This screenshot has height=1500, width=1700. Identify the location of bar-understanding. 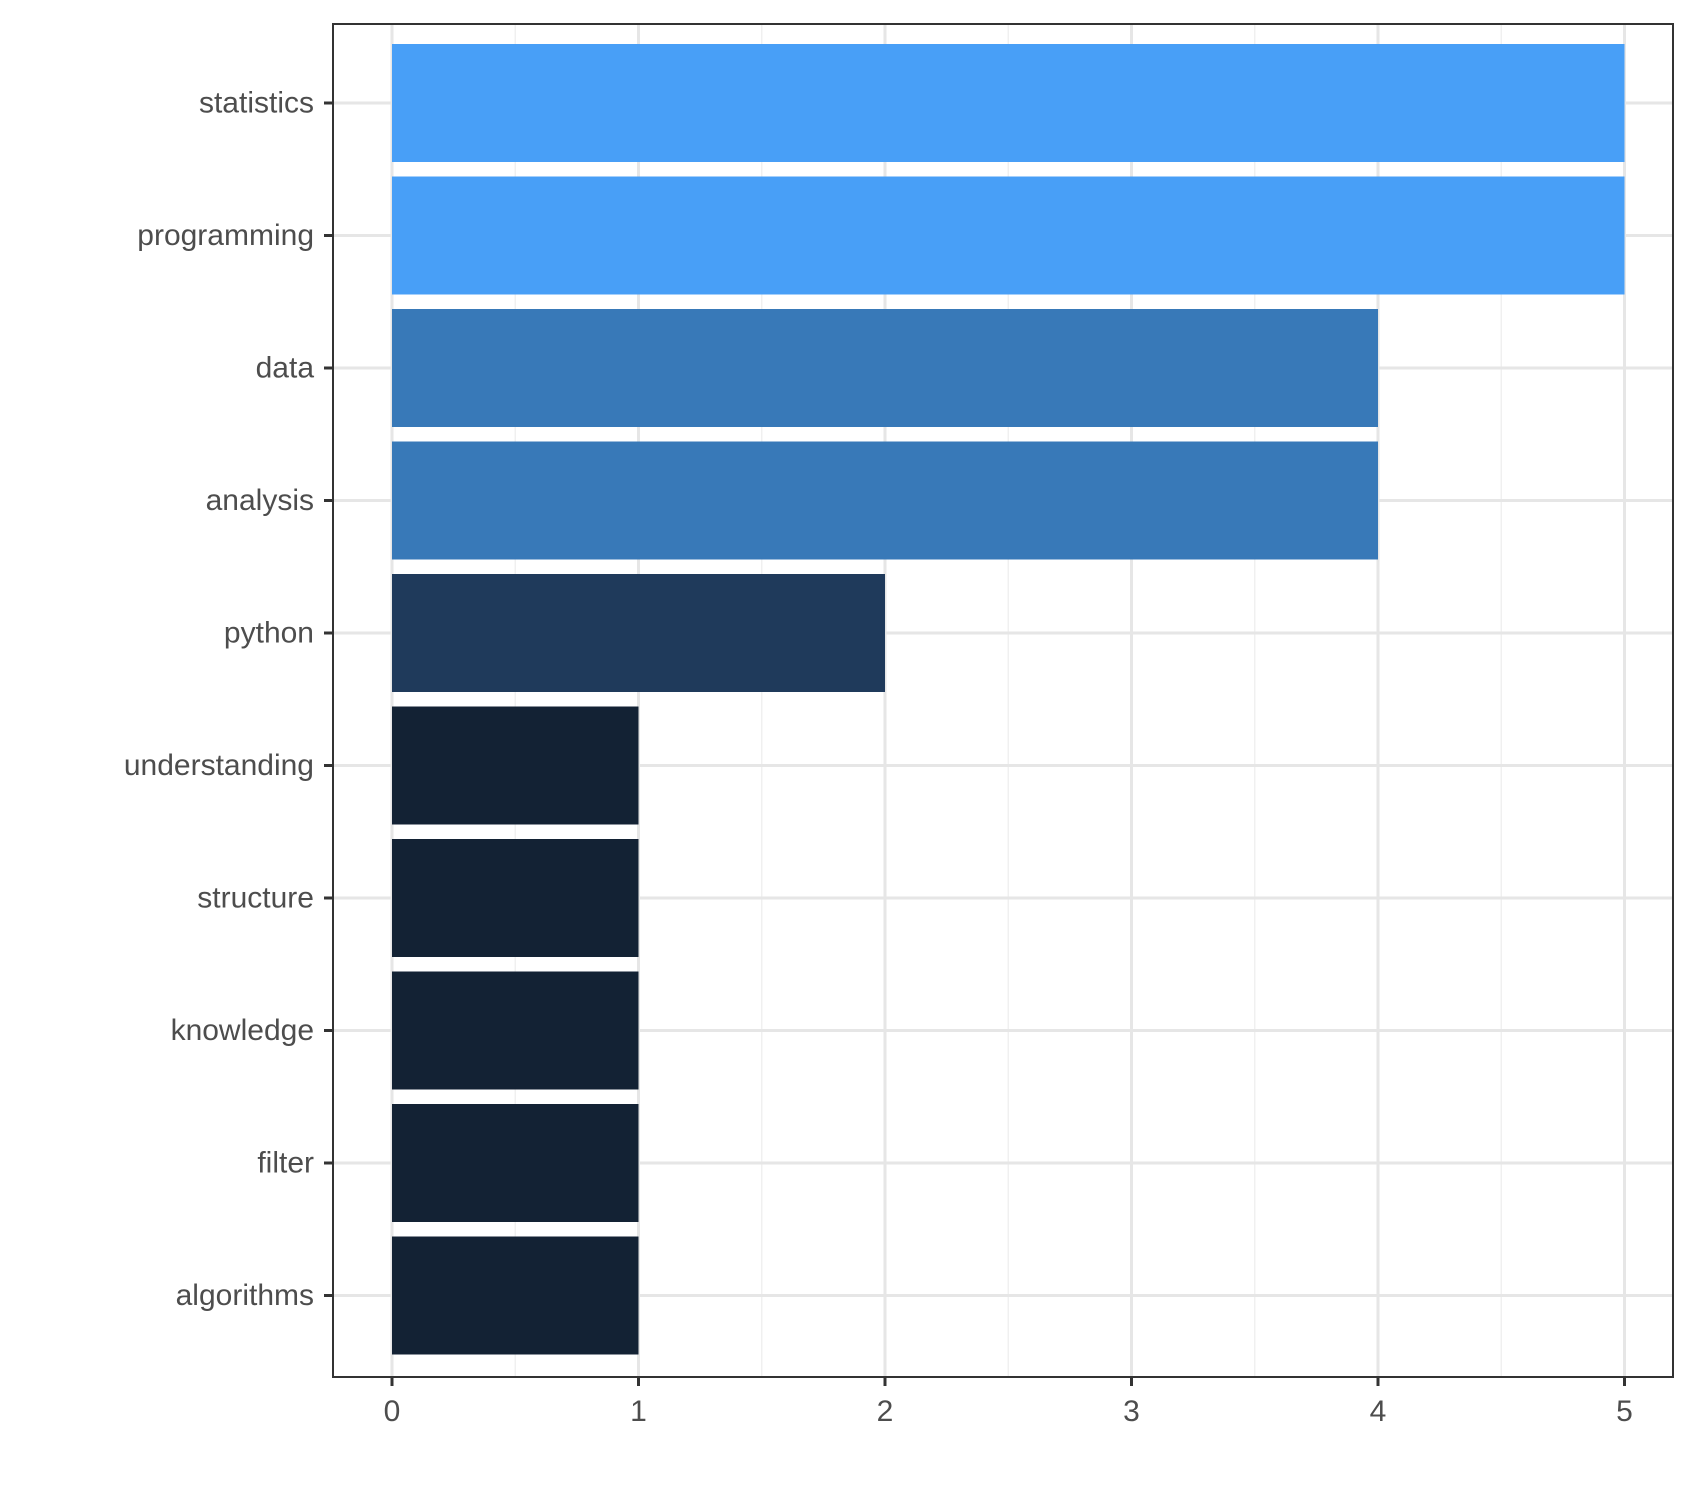
(515, 765).